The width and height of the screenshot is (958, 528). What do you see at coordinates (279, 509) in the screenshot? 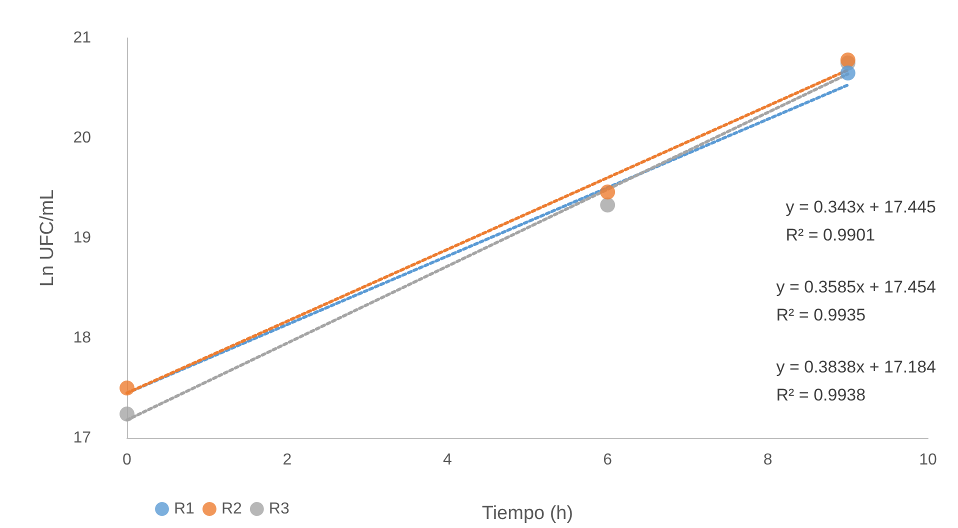
I see `legend-label: R3` at bounding box center [279, 509].